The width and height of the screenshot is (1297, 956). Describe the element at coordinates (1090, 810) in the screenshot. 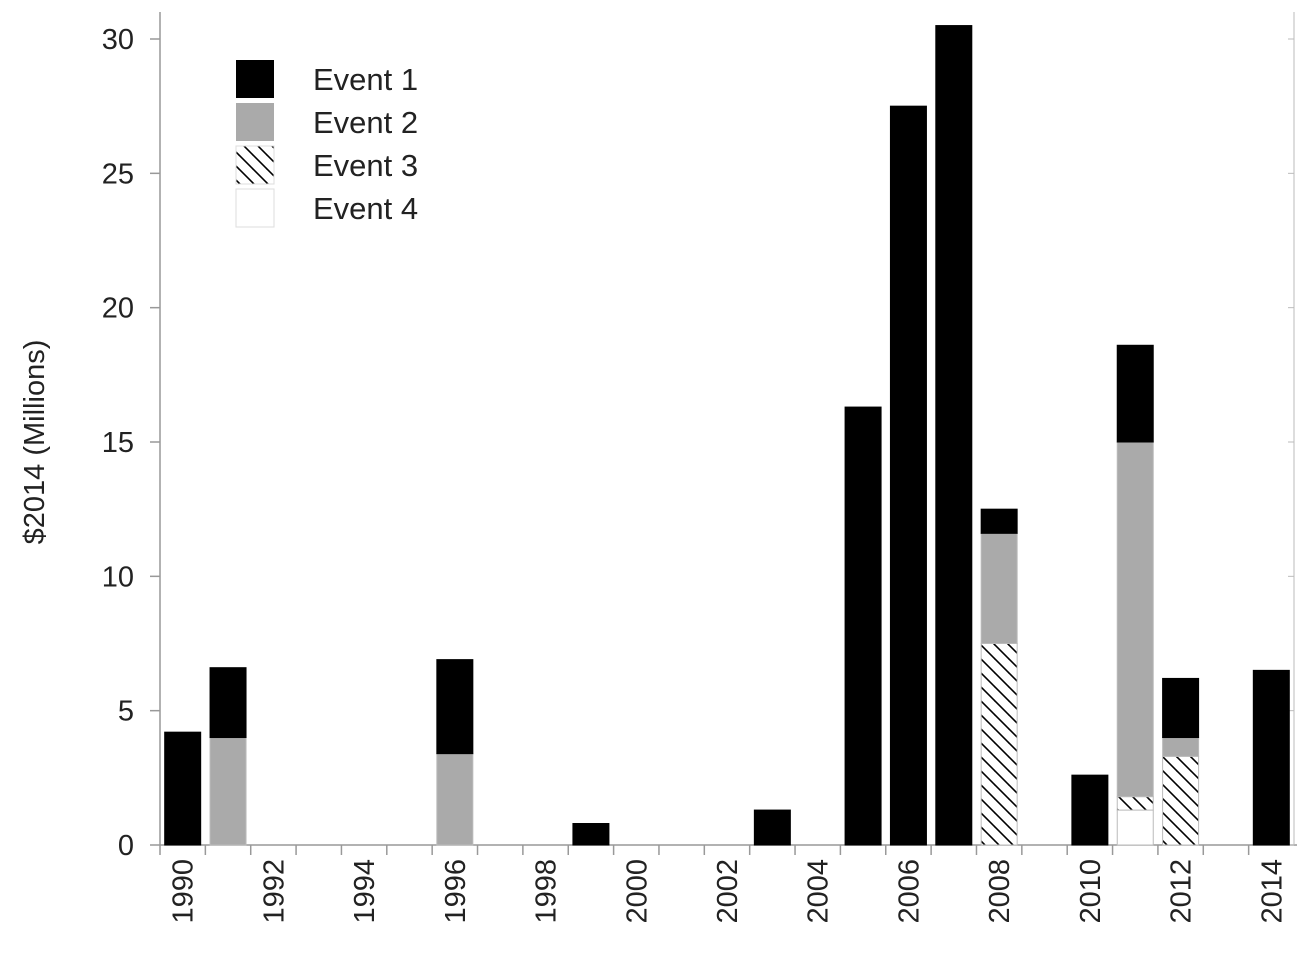

I see `bar-segment-event-1-2010` at that location.